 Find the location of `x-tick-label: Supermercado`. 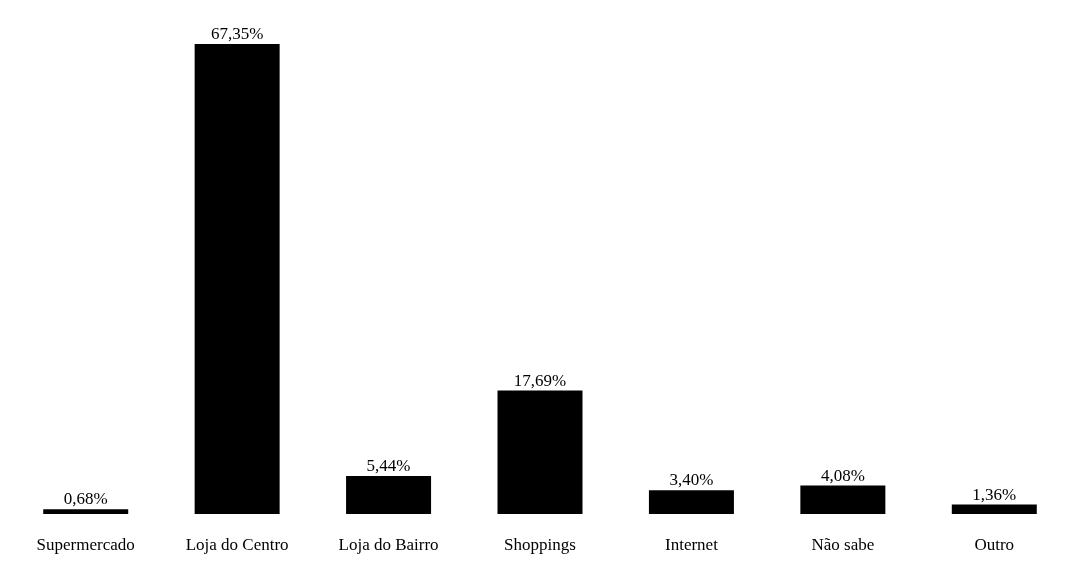

x-tick-label: Supermercado is located at coordinates (85, 544).